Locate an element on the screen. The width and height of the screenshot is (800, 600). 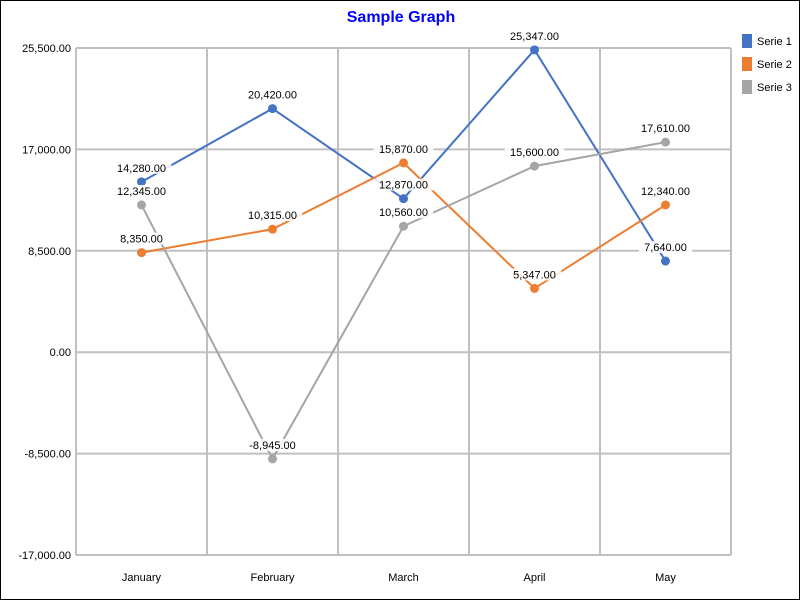
chart-title: Sample Graph is located at coordinates (401, 17).